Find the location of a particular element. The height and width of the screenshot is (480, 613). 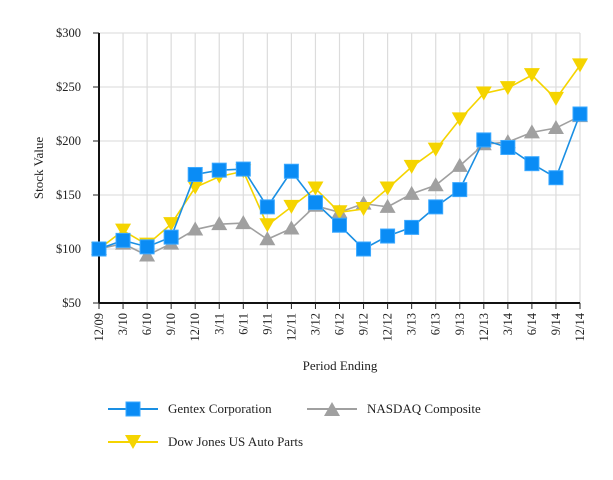

y-axis-title: Stock Value is located at coordinates (38, 168).